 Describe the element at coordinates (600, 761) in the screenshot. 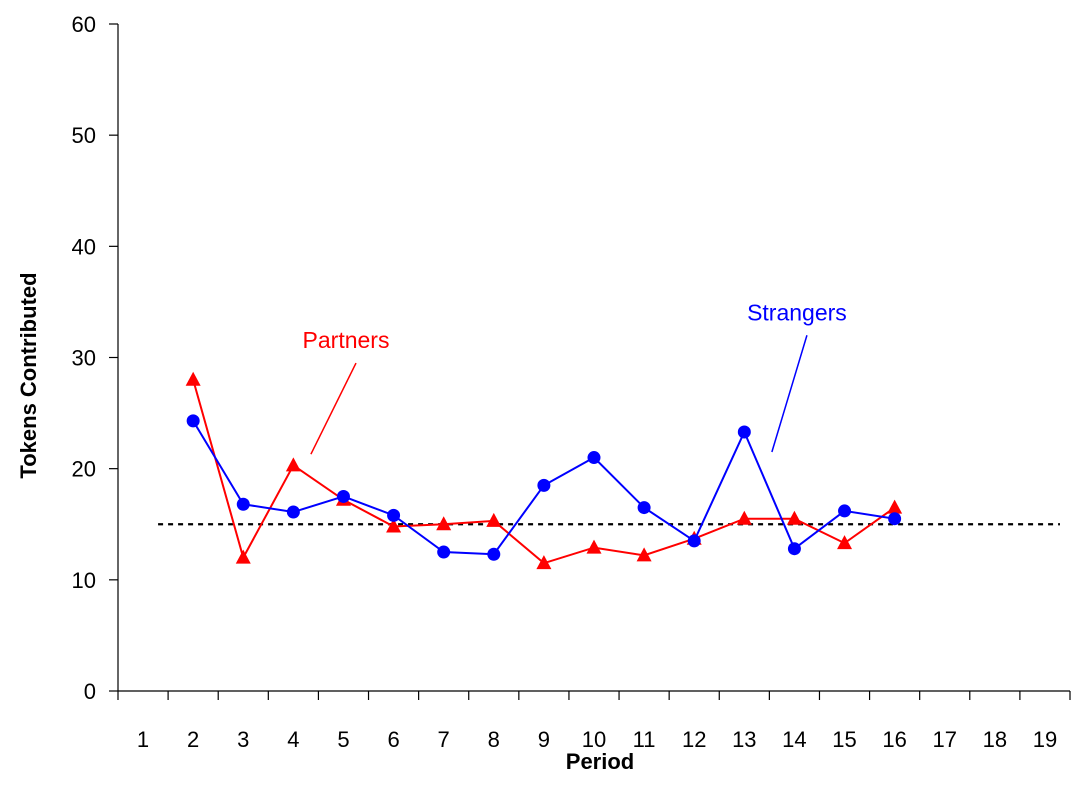

I see `x-axis-title: Period` at that location.